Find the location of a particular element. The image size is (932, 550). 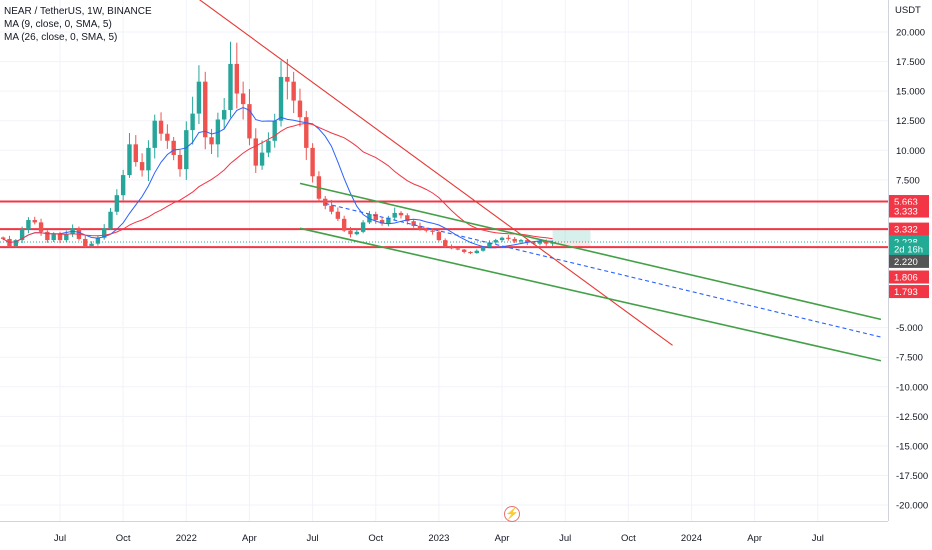

price-tag: 5.663 is located at coordinates (906, 202).